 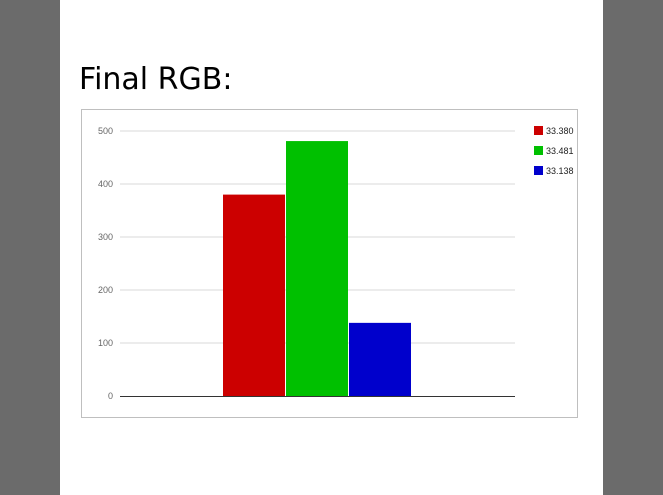 What do you see at coordinates (105, 290) in the screenshot?
I see `y-tick-label: 200` at bounding box center [105, 290].